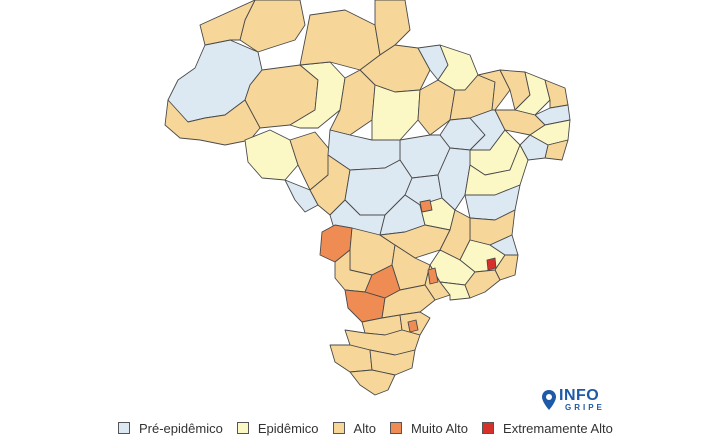 The image size is (712, 442). I want to click on legend-item-pre-epidemico: Pré-epidêmico, so click(170, 428).